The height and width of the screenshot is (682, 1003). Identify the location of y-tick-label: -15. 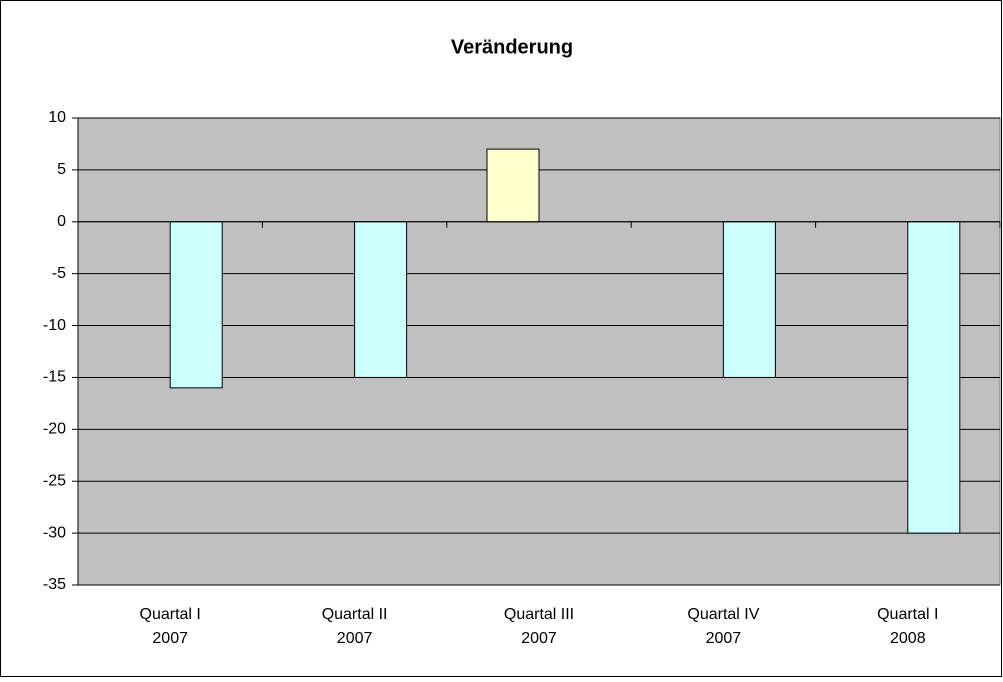
(54, 377).